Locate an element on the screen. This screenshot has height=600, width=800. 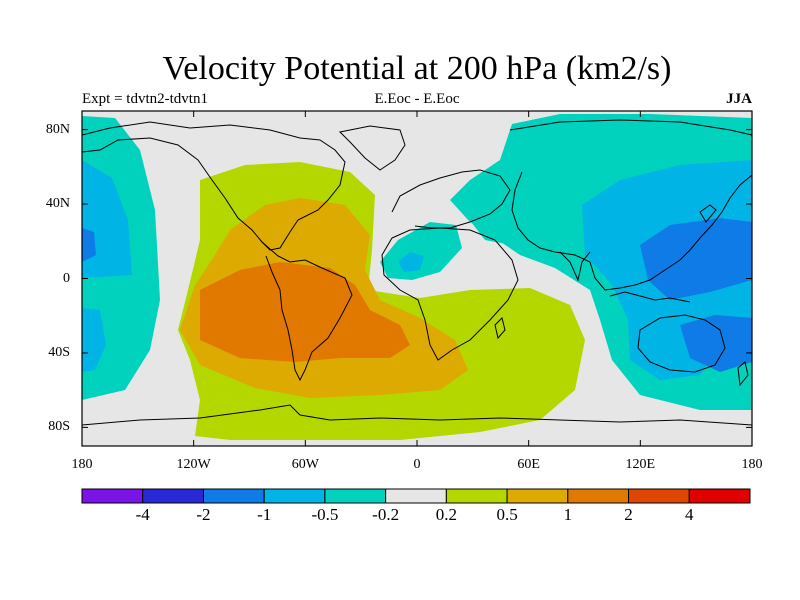
coastline-north-america is located at coordinates (214, 186).